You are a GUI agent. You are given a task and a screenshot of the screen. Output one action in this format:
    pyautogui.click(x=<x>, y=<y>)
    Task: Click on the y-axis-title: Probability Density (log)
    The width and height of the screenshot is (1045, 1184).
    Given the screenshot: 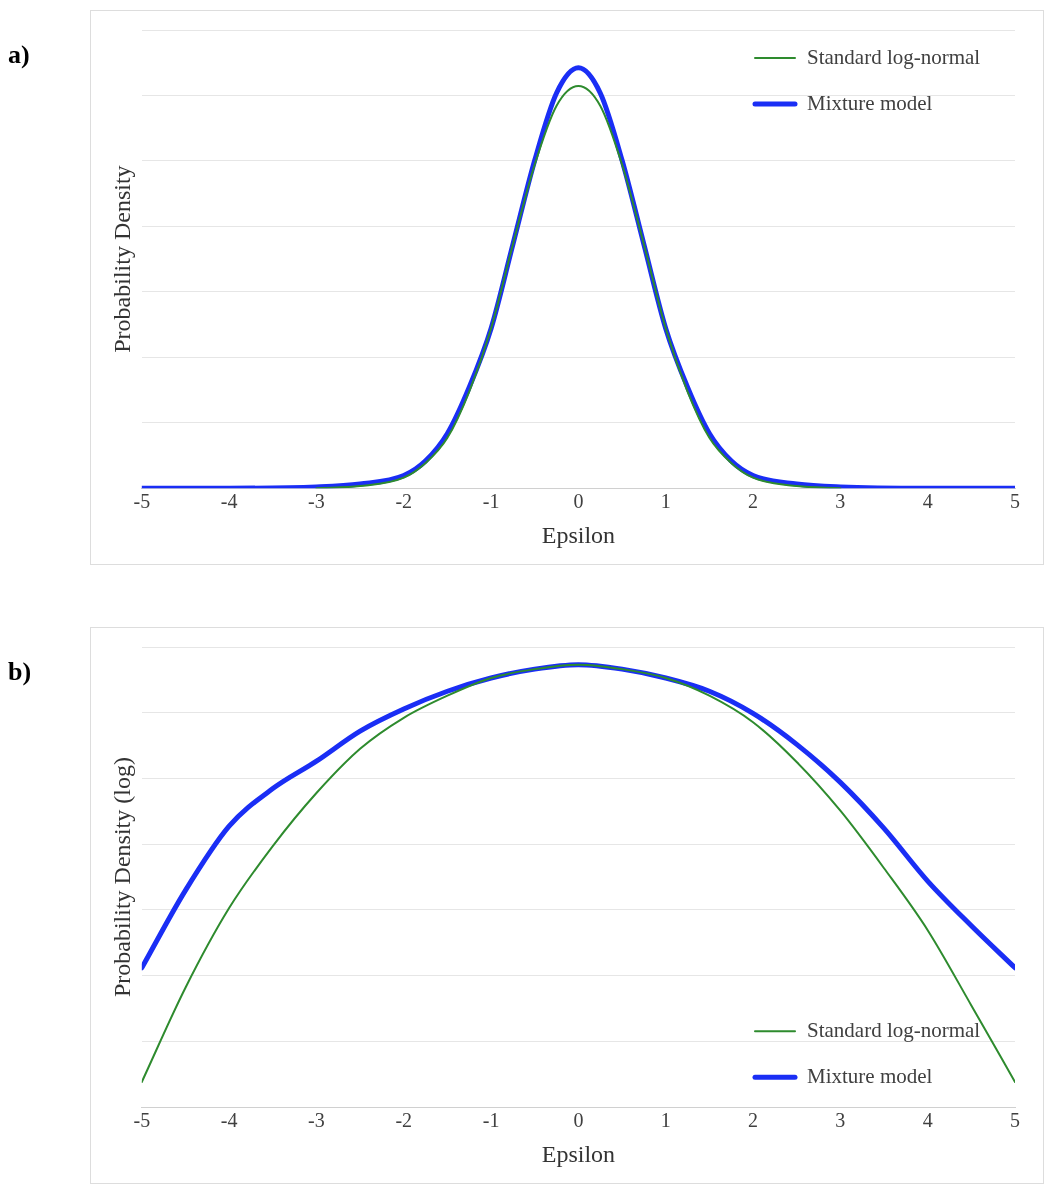 What is the action you would take?
    pyautogui.click(x=121, y=877)
    